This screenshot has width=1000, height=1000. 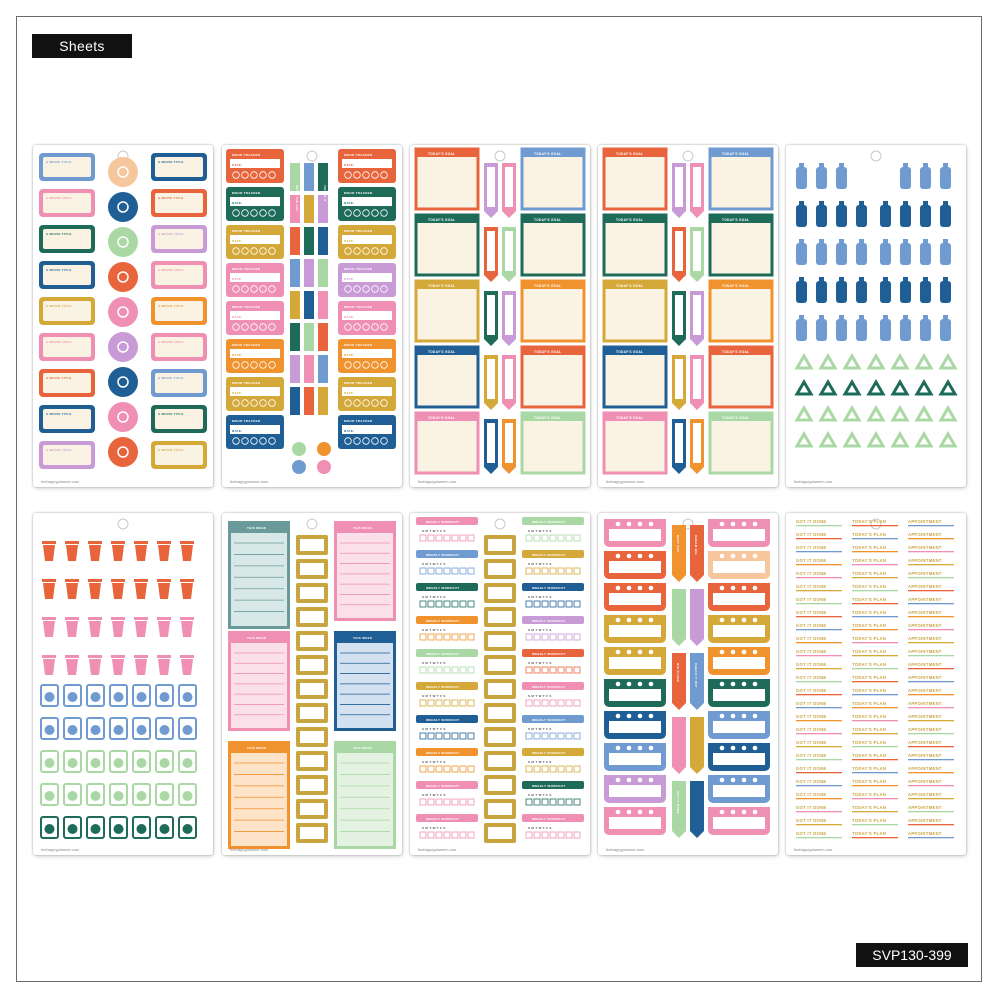 What do you see at coordinates (123, 277) in the screenshot?
I see `badge-star` at bounding box center [123, 277].